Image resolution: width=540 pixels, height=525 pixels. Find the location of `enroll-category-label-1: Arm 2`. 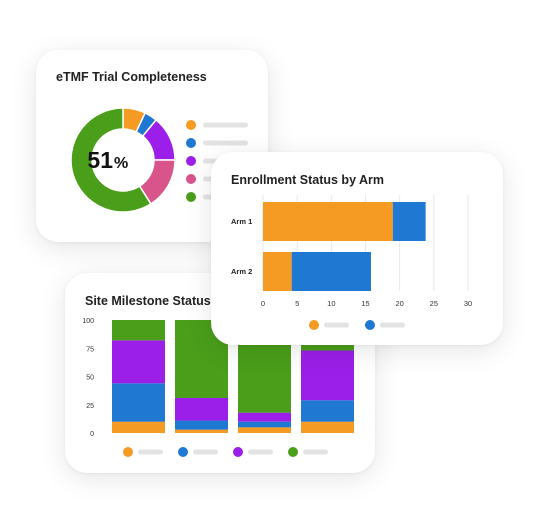

enroll-category-label-1: Arm 2 is located at coordinates (241, 271).